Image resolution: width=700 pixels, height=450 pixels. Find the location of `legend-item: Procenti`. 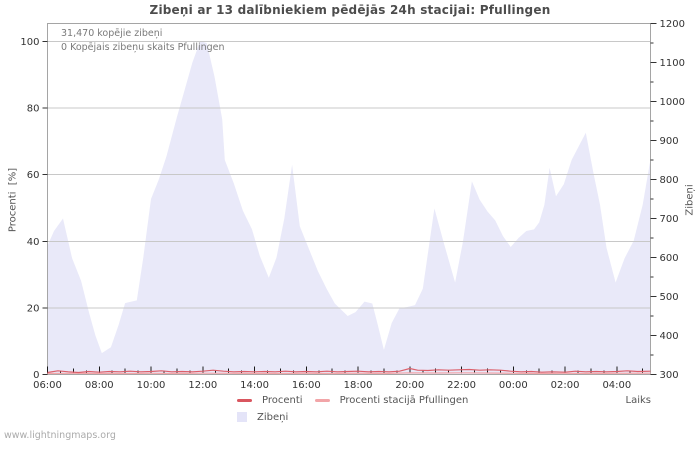

legend-item: Procenti is located at coordinates (270, 400).